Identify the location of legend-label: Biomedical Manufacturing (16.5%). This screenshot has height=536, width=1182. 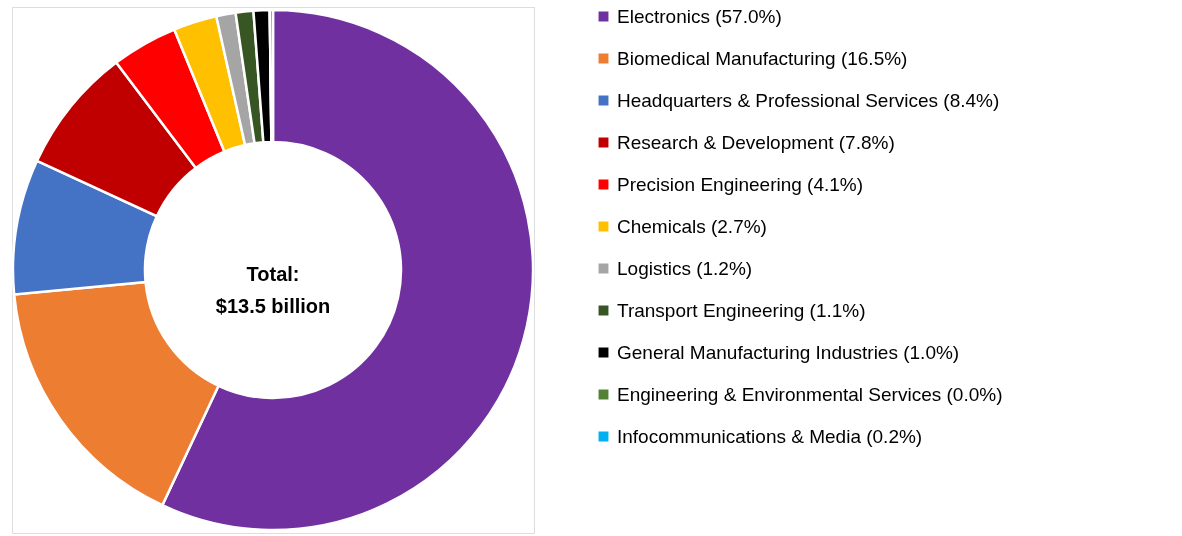
(762, 58).